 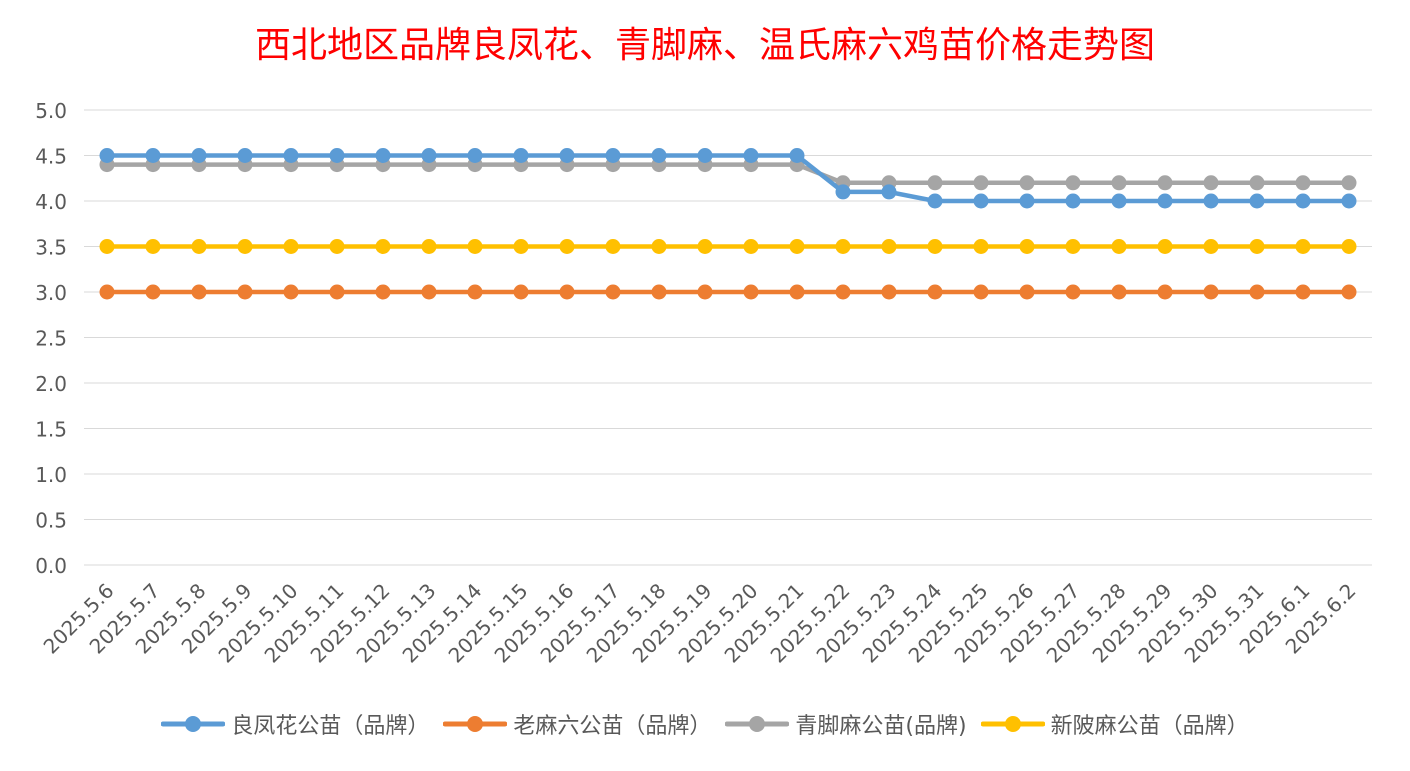 I want to click on y-tick-label: 0.5, so click(x=51, y=521).